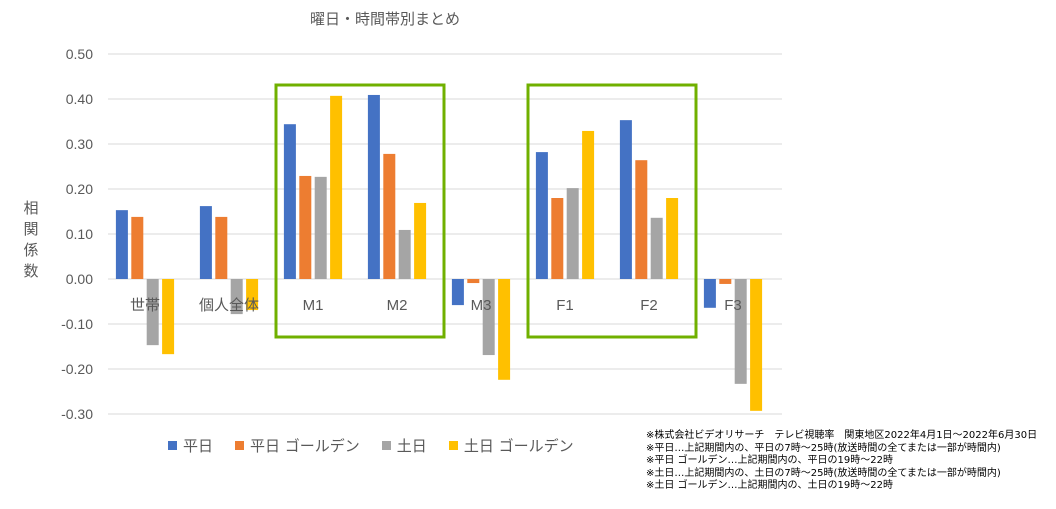  What do you see at coordinates (649, 305) in the screenshot?
I see `x-tick-label: F2` at bounding box center [649, 305].